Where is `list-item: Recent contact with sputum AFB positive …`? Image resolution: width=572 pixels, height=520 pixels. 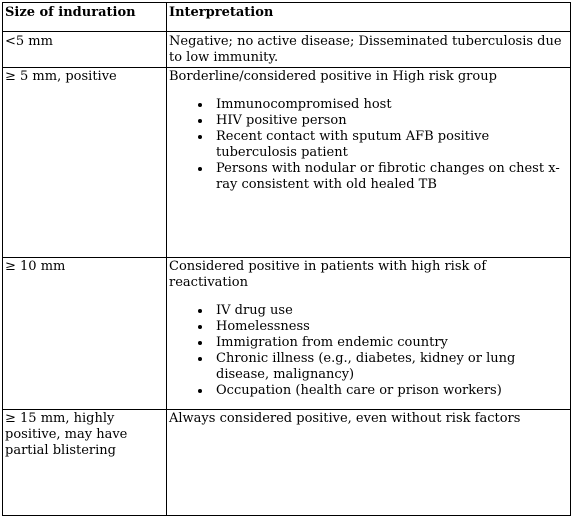
list-item: Recent contact with sputum AFB positive … is located at coordinates (390, 145).